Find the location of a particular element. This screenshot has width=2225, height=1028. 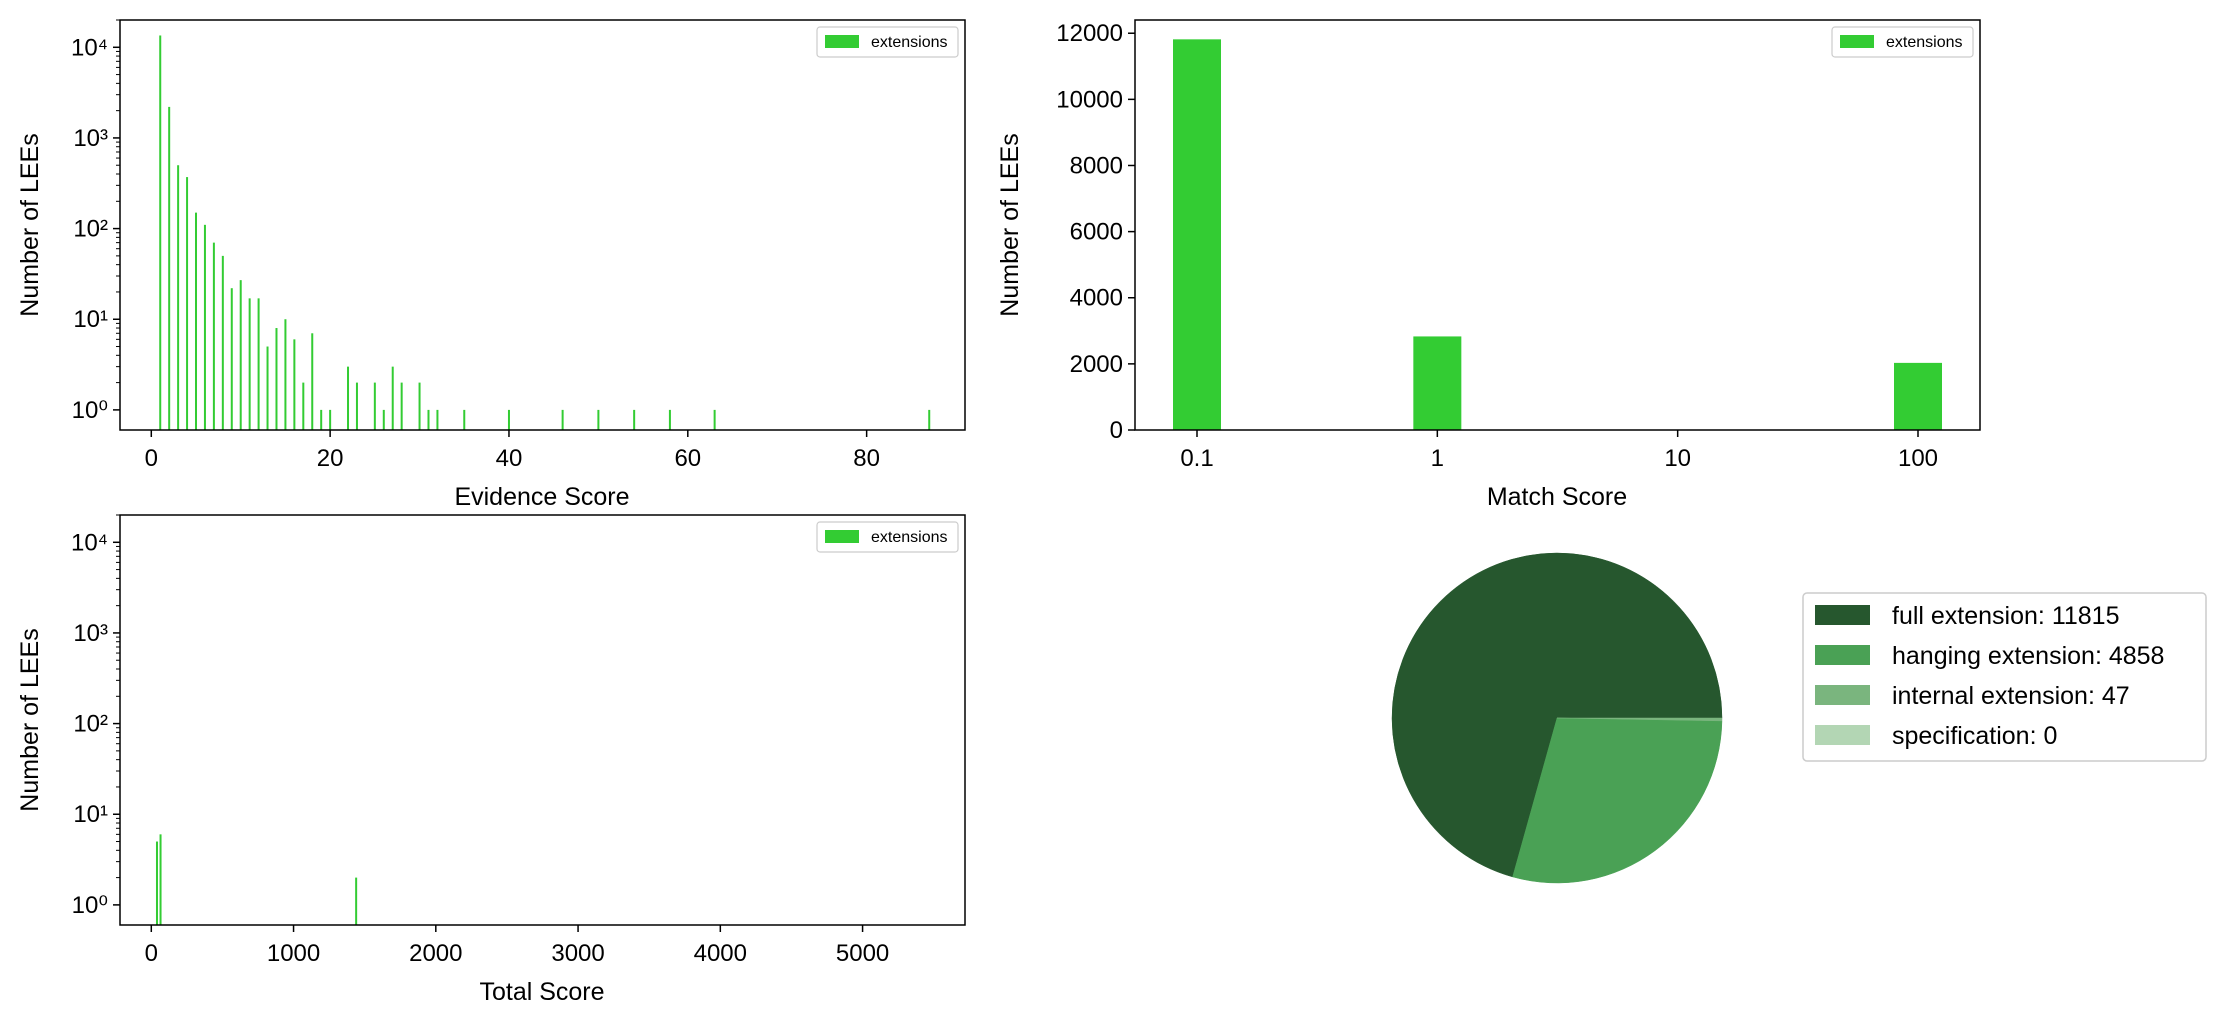

x-tick-label: 10 is located at coordinates (1677, 458).